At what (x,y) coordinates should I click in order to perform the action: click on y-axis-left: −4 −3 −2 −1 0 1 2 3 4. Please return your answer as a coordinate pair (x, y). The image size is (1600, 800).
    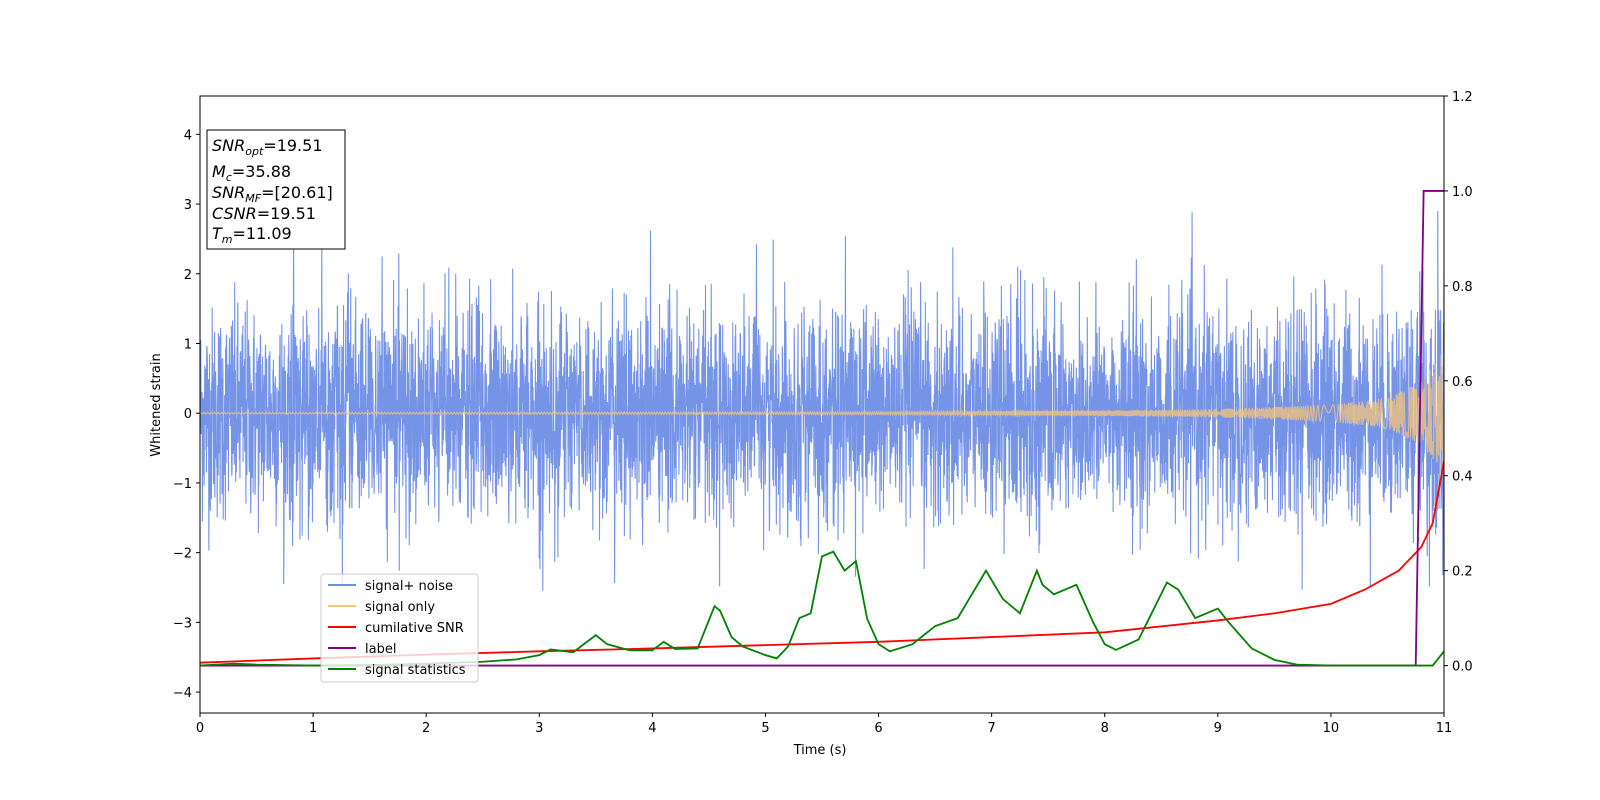
    Looking at the image, I should click on (186, 414).